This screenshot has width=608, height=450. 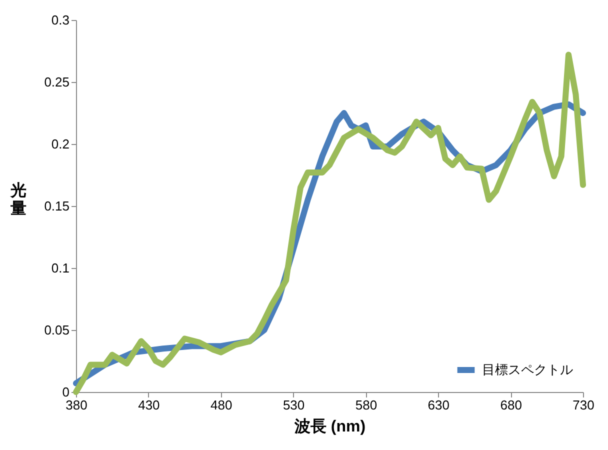 I want to click on y-tick-label: 0.3, so click(x=60, y=20).